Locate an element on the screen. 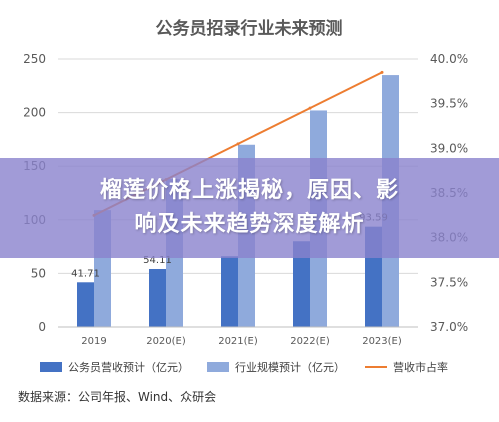 This screenshot has width=499, height=422. y-right-tick-label: 40.0% is located at coordinates (449, 59).